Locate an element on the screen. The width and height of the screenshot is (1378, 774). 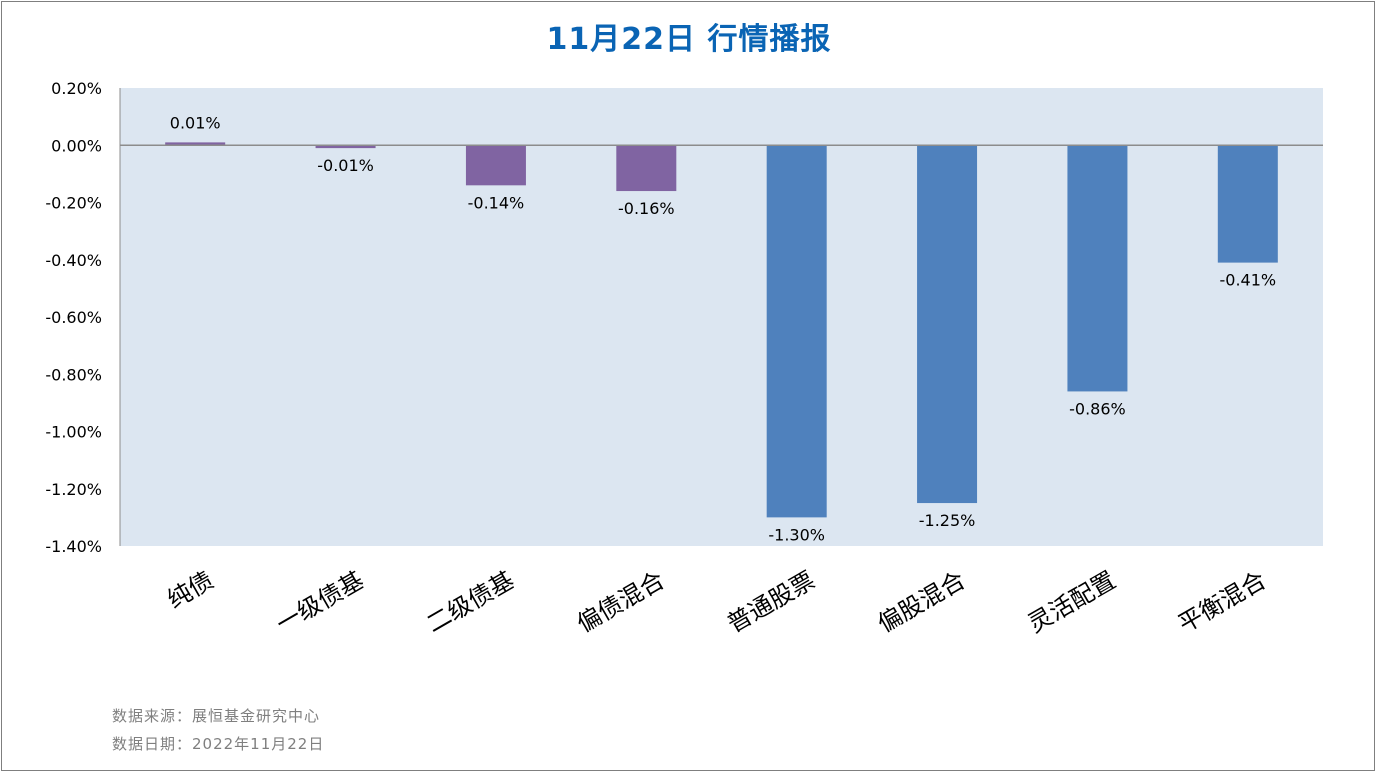
x-tick-label: 平衡混合 is located at coordinates (1222, 602).